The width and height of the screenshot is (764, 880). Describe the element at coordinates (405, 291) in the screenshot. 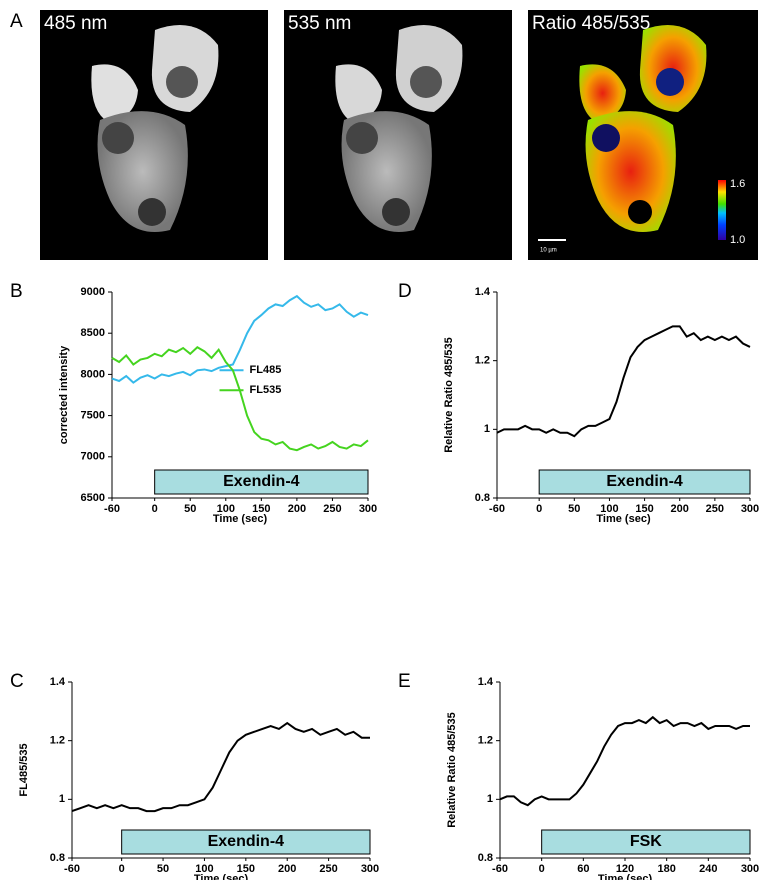

I see `panel-label: D` at that location.